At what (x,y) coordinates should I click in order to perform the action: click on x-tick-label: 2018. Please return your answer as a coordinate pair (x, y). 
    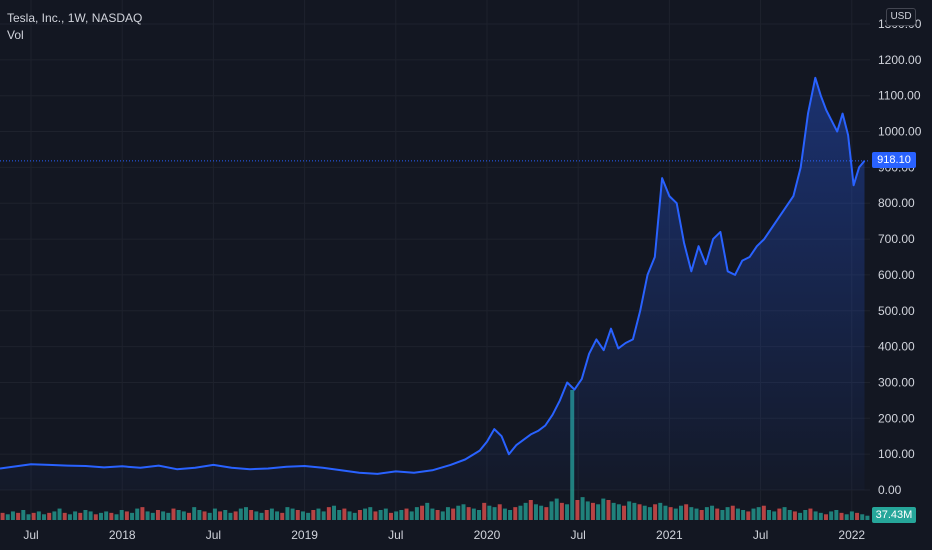
    Looking at the image, I should click on (122, 535).